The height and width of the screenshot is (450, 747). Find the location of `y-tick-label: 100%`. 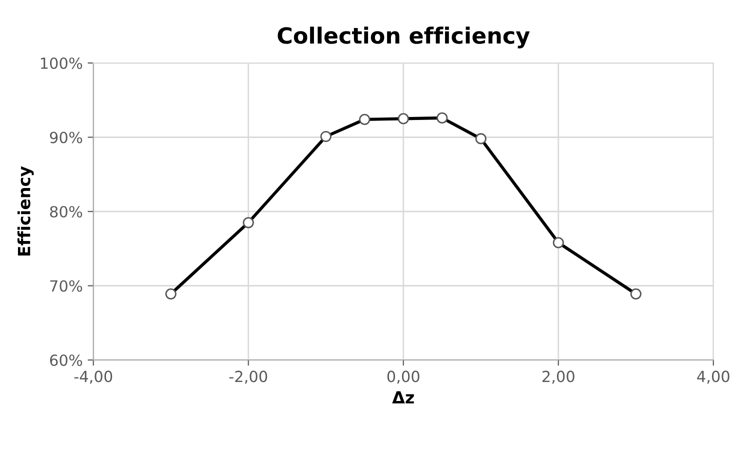

y-tick-label: 100% is located at coordinates (61, 63).